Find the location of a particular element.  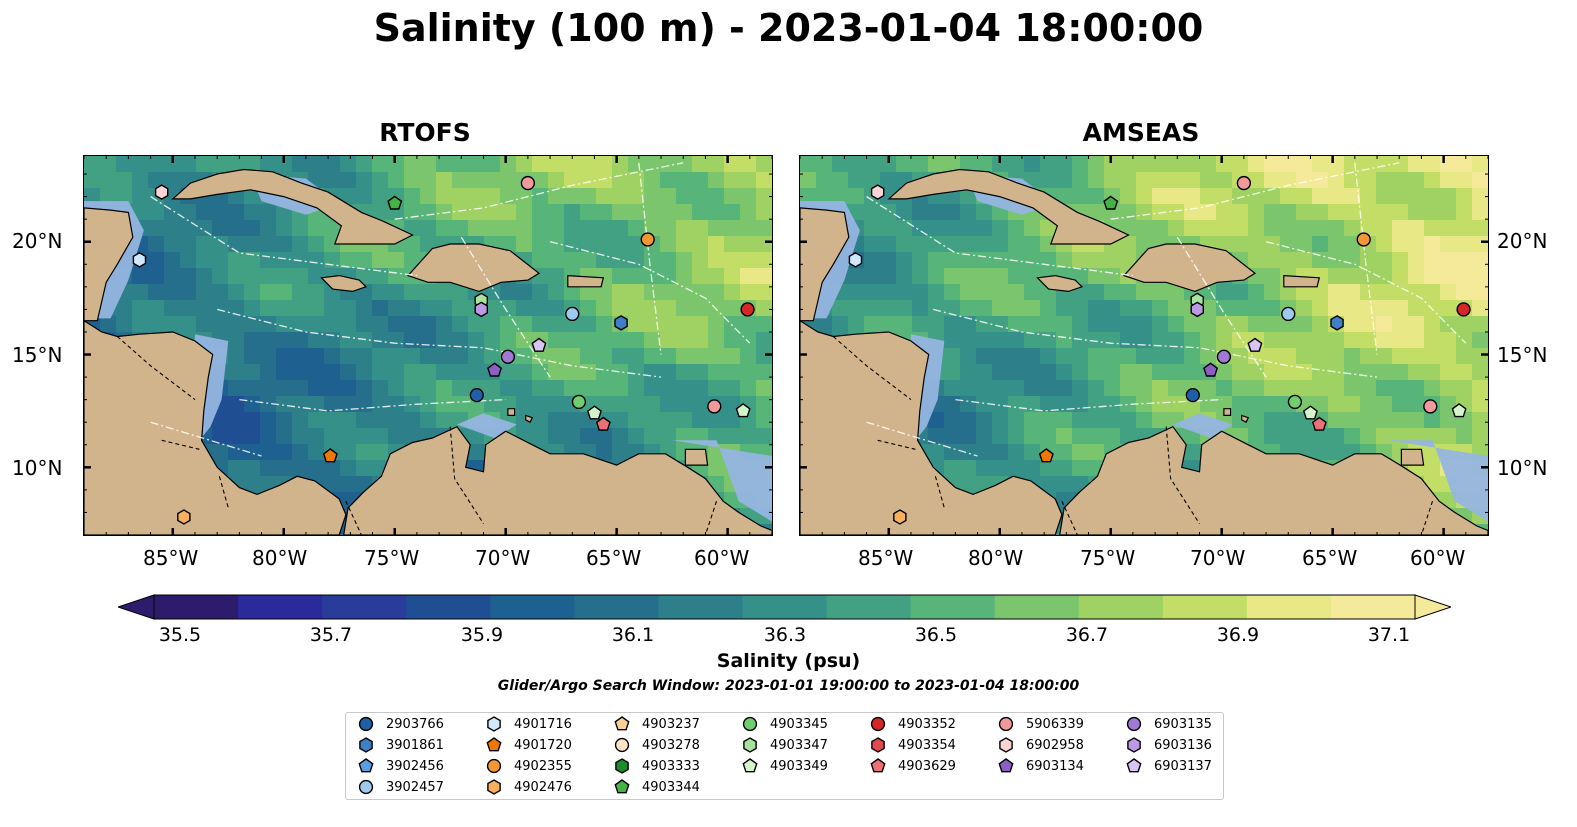

legend-item: 4903354 is located at coordinates (912, 745).